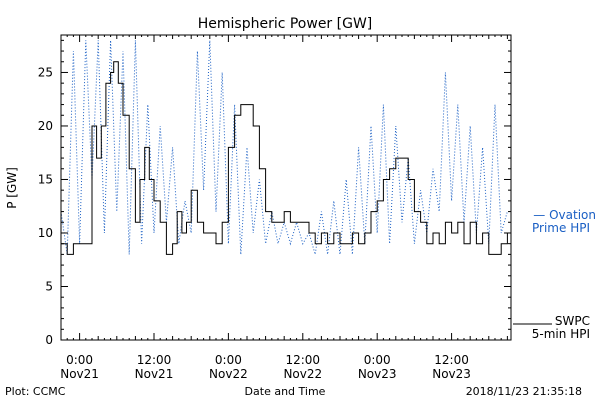  I want to click on x-axis-label: Date and Time, so click(285, 391).